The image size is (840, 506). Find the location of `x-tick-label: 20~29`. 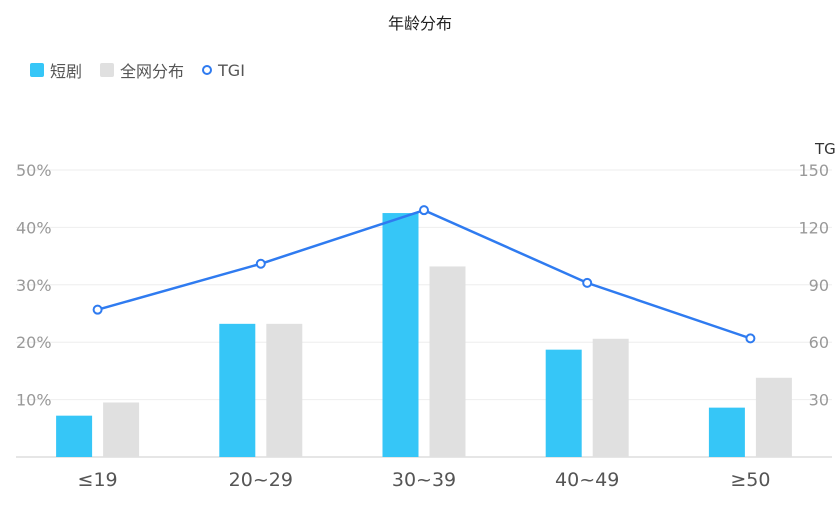

x-tick-label: 20~29 is located at coordinates (261, 480).